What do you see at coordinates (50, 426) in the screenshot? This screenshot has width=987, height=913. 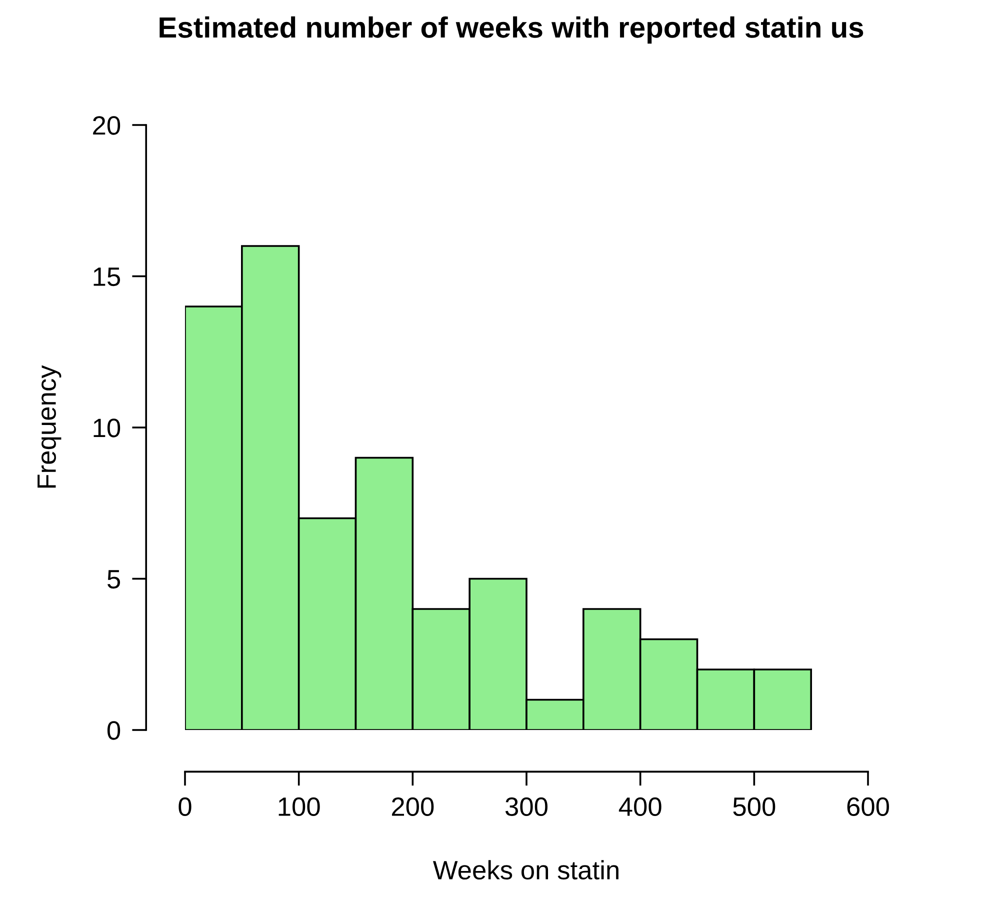 I see `y-axis-title: Frequency` at bounding box center [50, 426].